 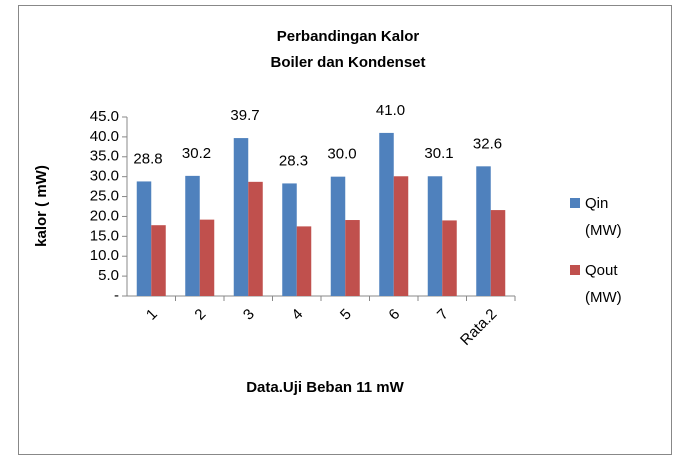 What do you see at coordinates (341, 154) in the screenshot?
I see `data-label: 30.0` at bounding box center [341, 154].